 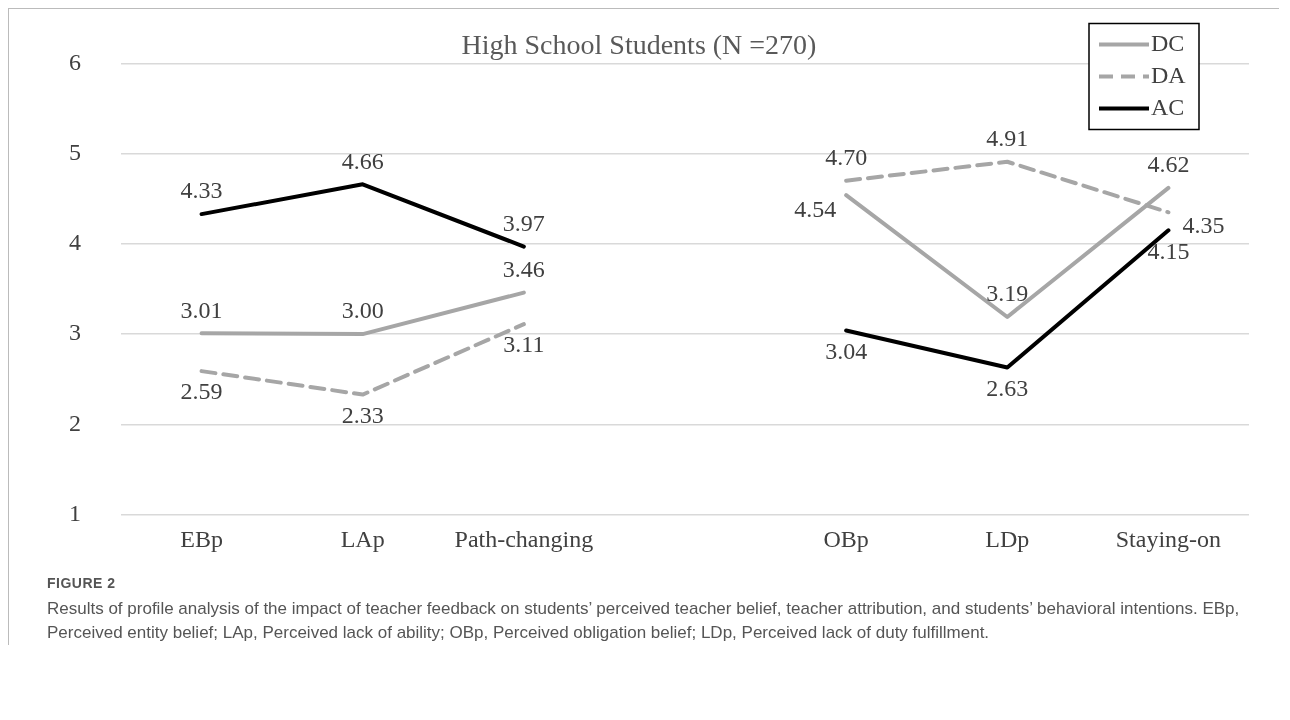 What do you see at coordinates (815, 209) in the screenshot?
I see `data-label: 4.54` at bounding box center [815, 209].